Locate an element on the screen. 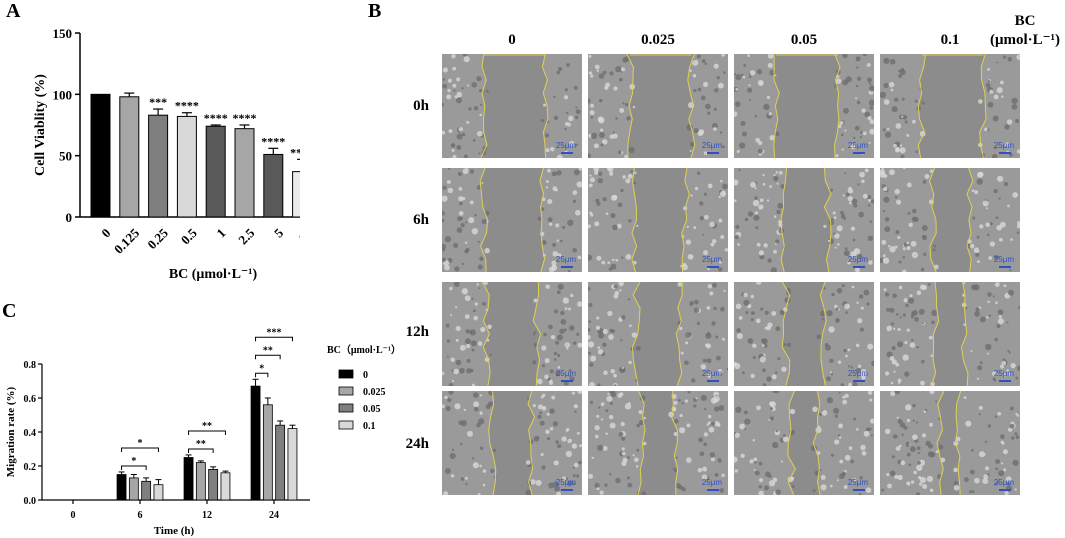  a-x-tick-label: 10 is located at coordinates (297, 235).